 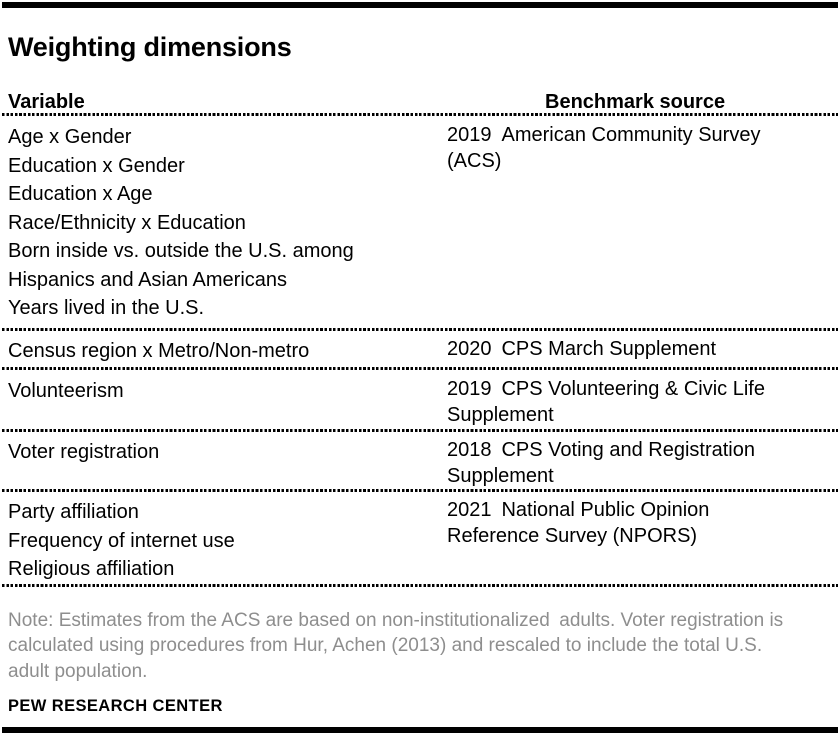 What do you see at coordinates (635, 102) in the screenshot?
I see `column-header-benchmark: Benchmark source` at bounding box center [635, 102].